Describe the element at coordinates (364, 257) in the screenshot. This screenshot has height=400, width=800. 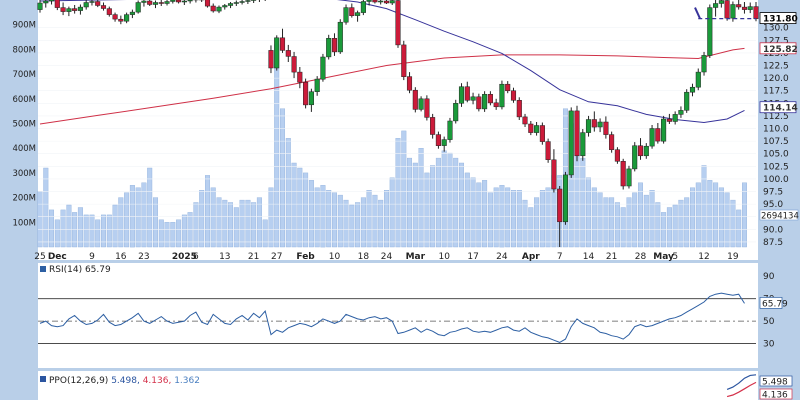
I see `x-axis-label: 18` at that location.